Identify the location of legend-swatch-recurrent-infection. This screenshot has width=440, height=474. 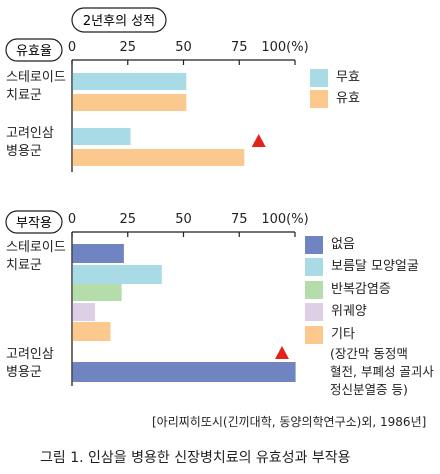
(314, 290).